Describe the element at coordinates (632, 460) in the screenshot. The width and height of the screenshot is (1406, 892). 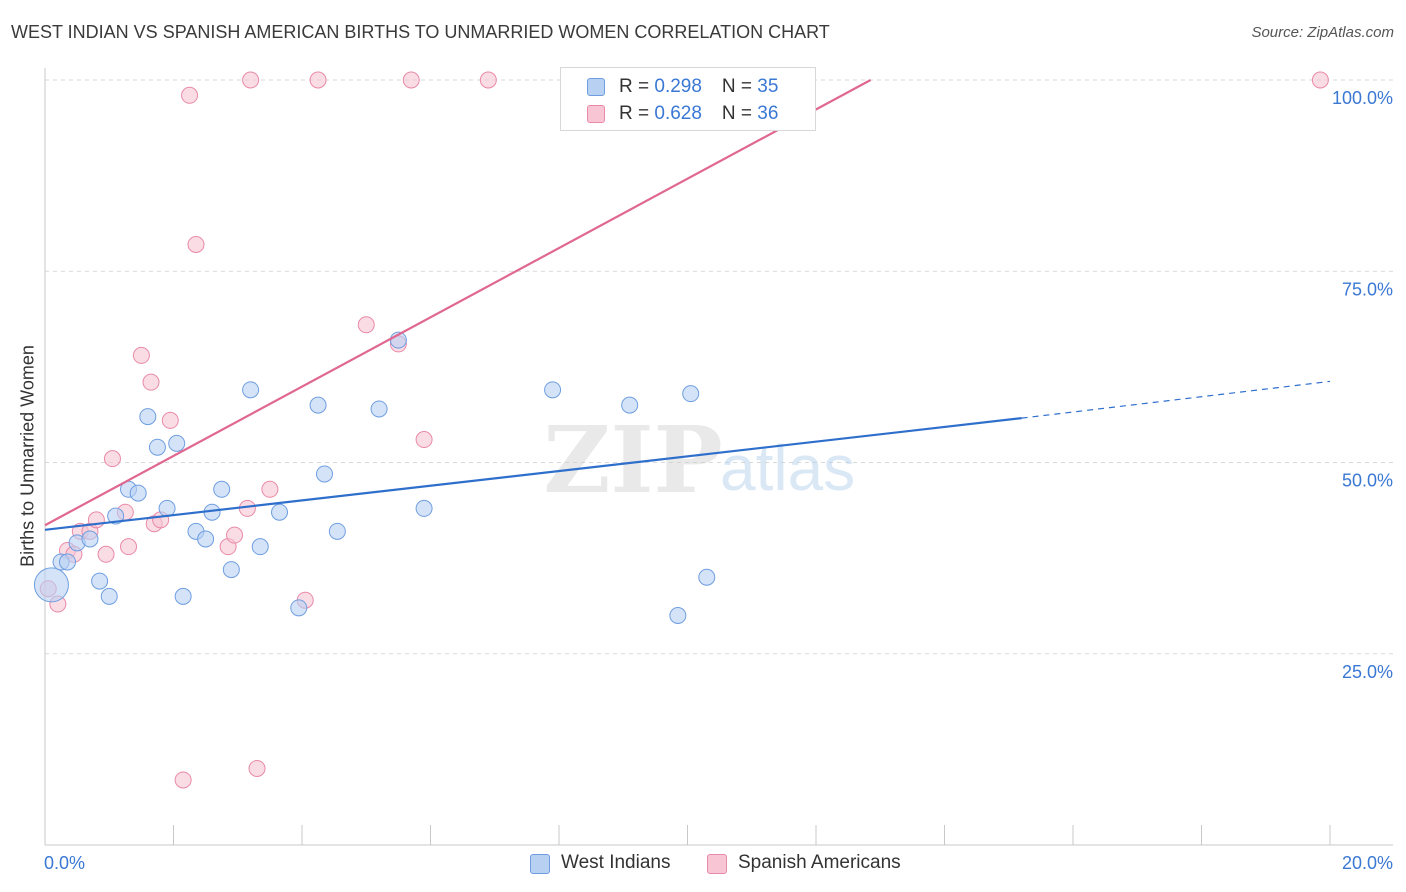
I see `watermark-zip: ZIP` at that location.